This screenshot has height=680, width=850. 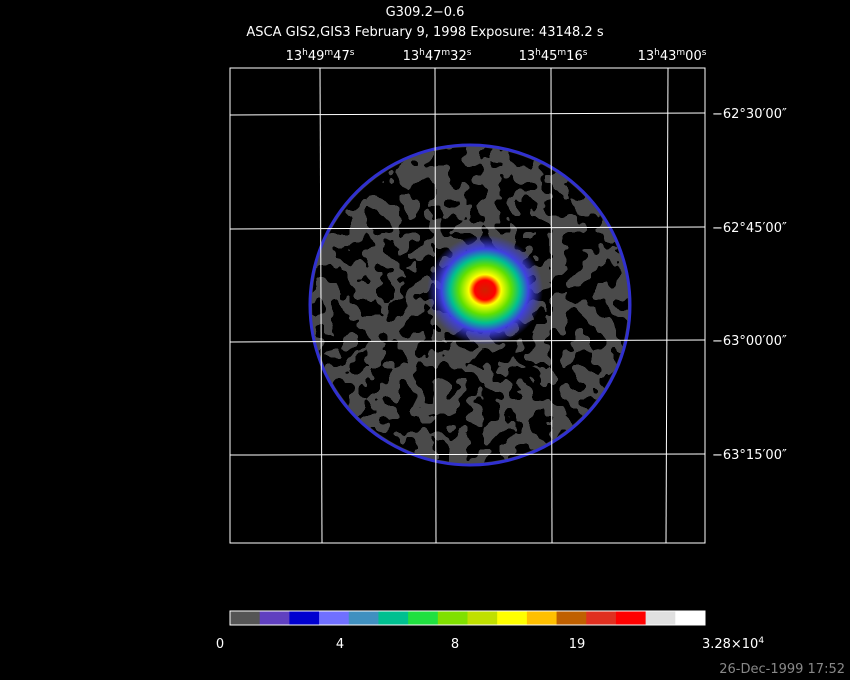 I want to click on dec-label: −63°00′00″, so click(x=749, y=341).